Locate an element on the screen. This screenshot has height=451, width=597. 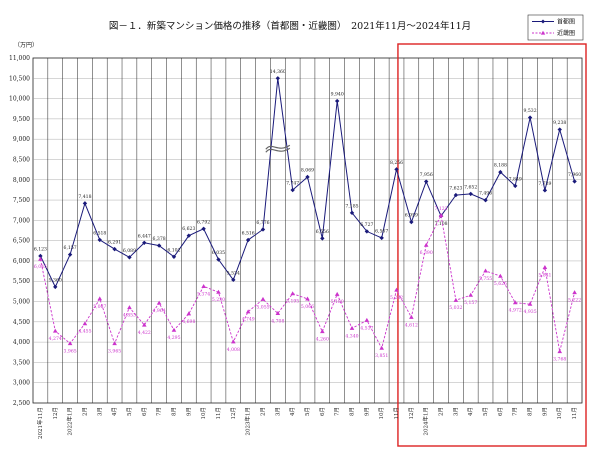
series-1-data-label: 4,853 is located at coordinates (129, 315).